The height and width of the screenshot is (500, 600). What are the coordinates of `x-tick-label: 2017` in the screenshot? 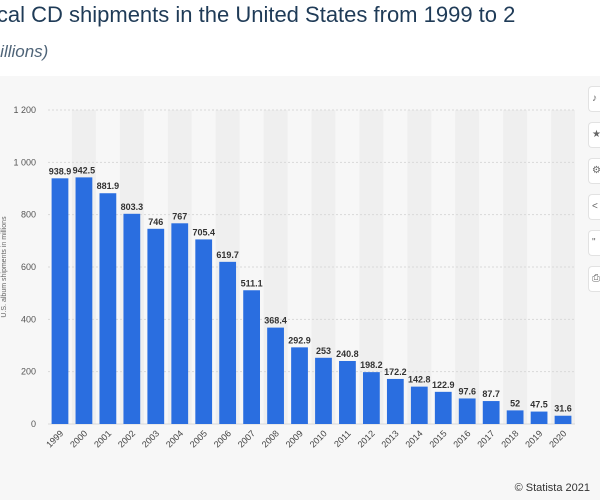 It's located at (485, 438).